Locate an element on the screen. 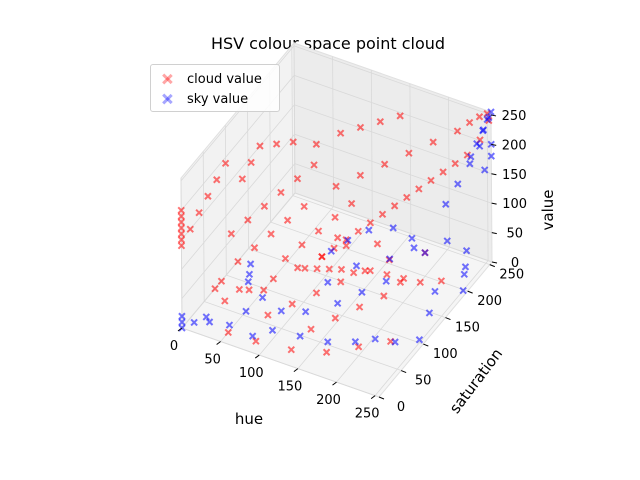 Image resolution: width=640 pixels, height=480 pixels. x-tick-label: 200 is located at coordinates (328, 400).